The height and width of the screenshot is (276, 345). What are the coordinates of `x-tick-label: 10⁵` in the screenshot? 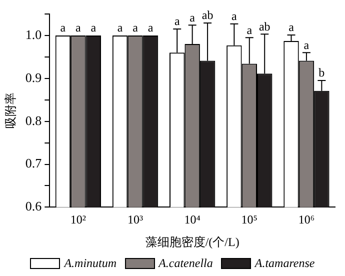 It's located at (249, 219).